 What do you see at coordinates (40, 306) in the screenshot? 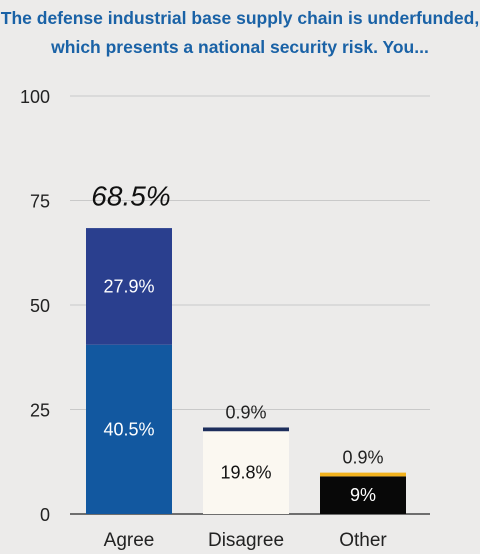
I see `y-tick-label: 50` at bounding box center [40, 306].